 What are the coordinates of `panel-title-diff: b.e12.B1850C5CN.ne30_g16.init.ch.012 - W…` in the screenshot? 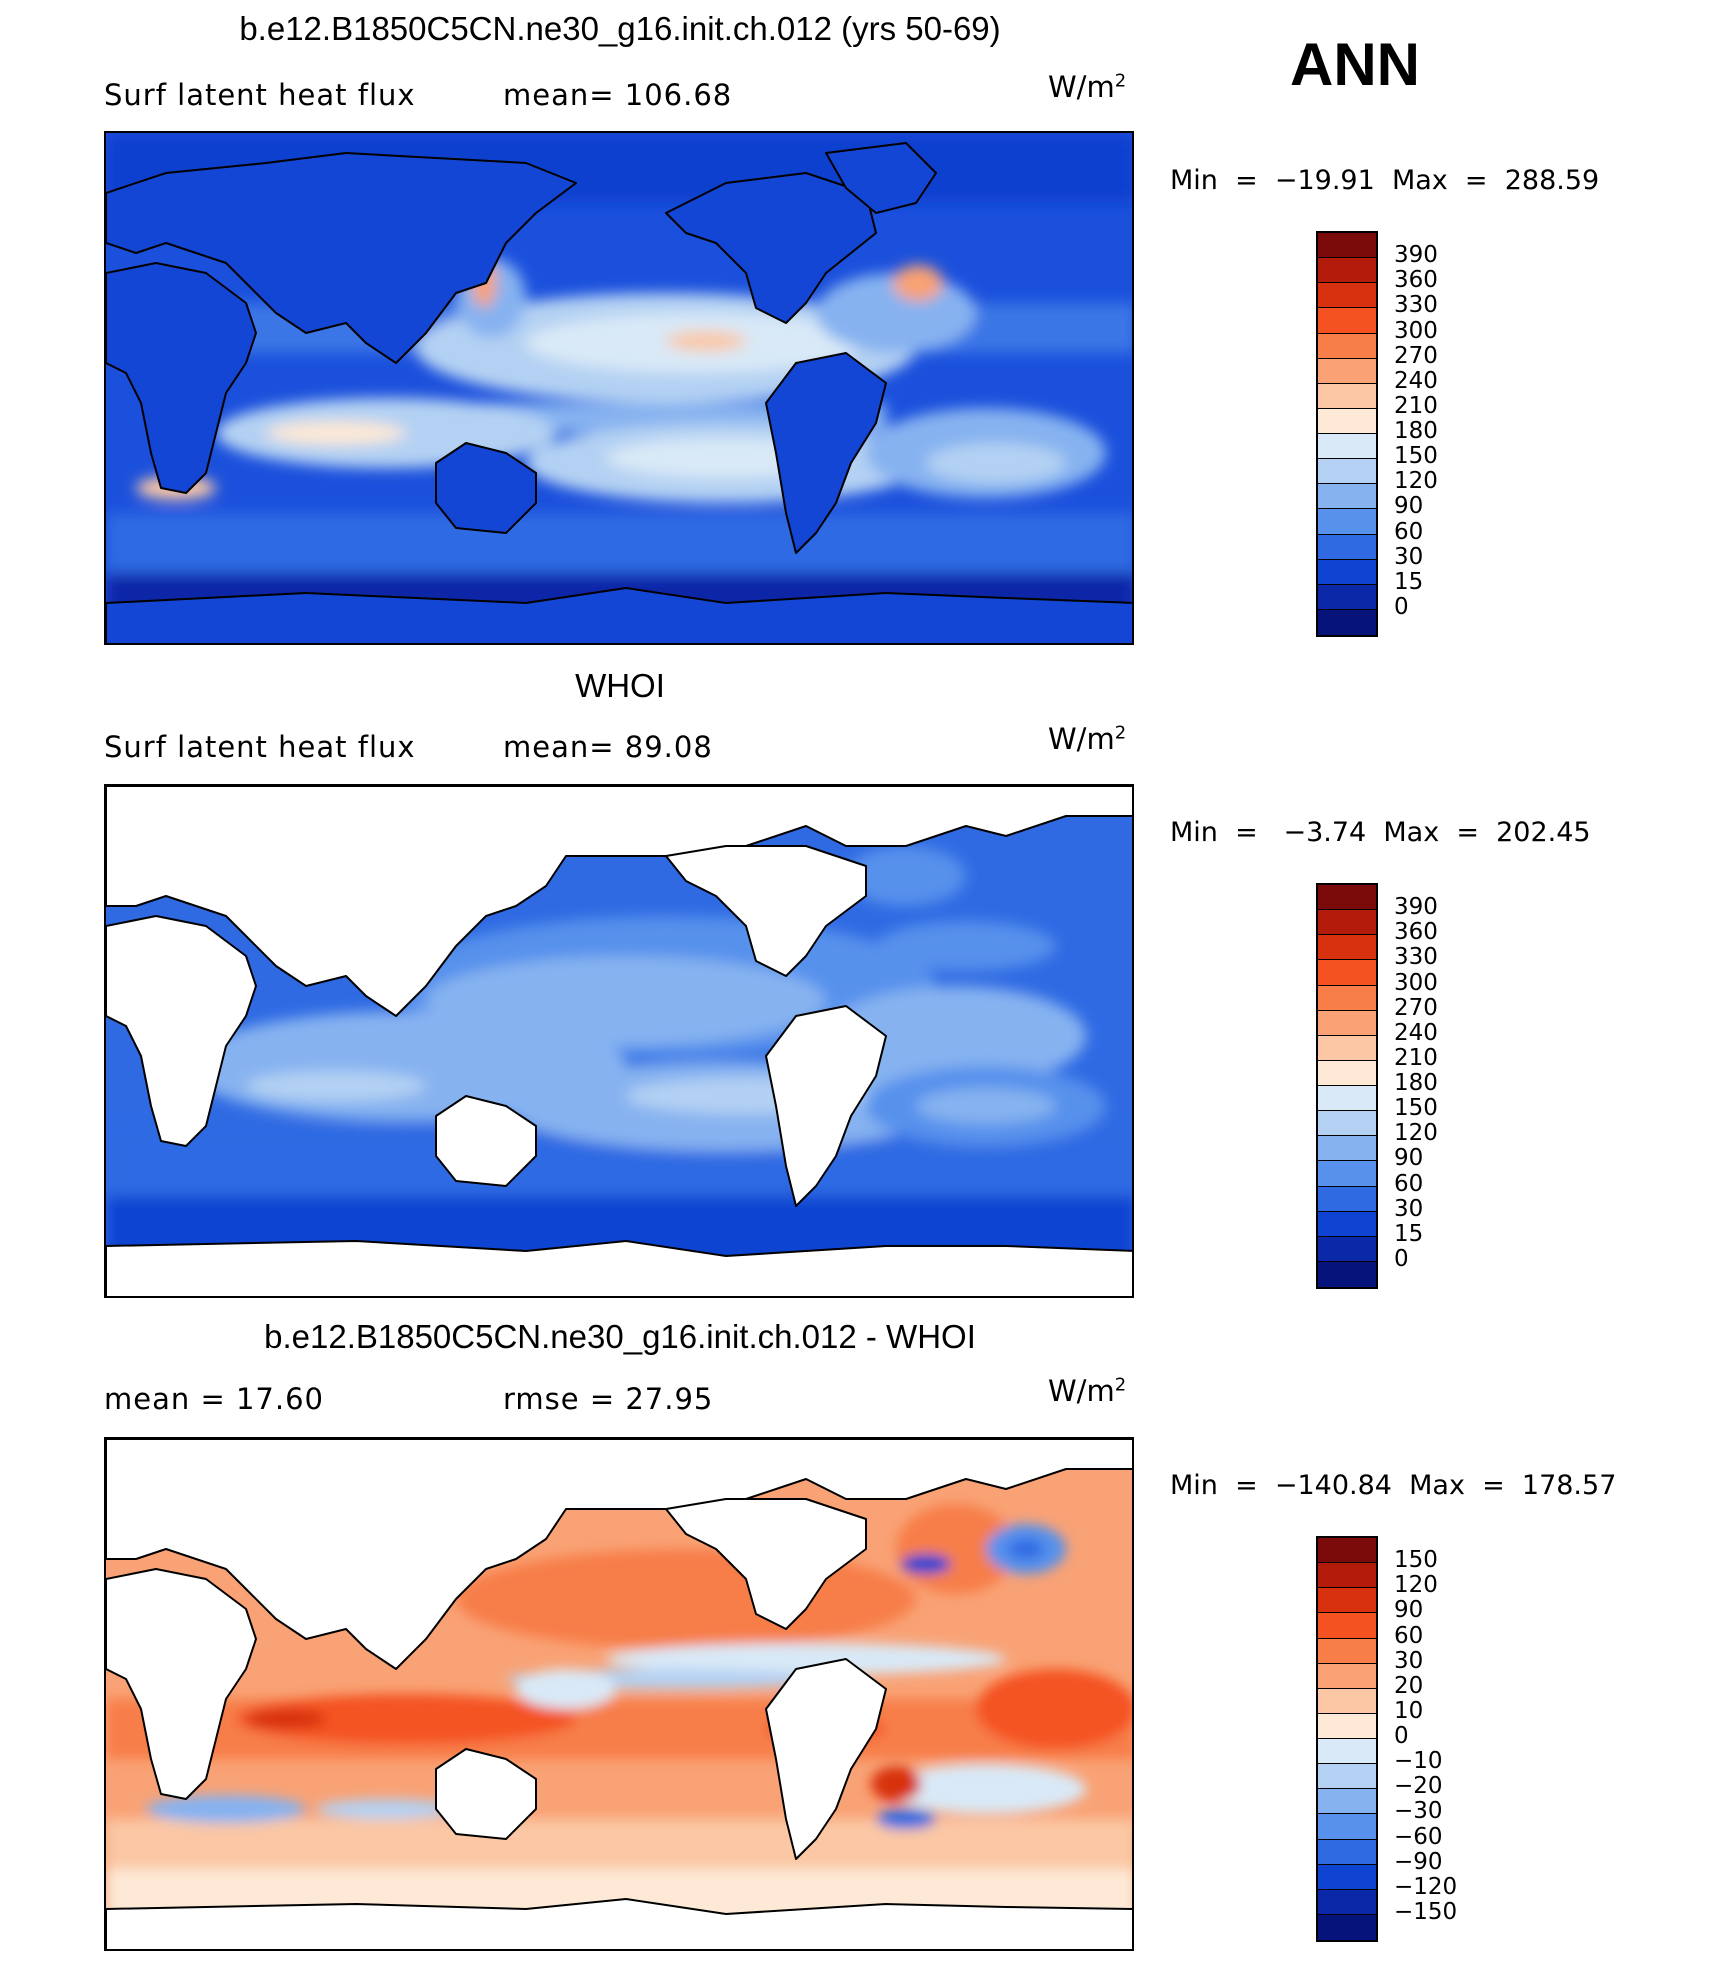 It's located at (620, 1336).